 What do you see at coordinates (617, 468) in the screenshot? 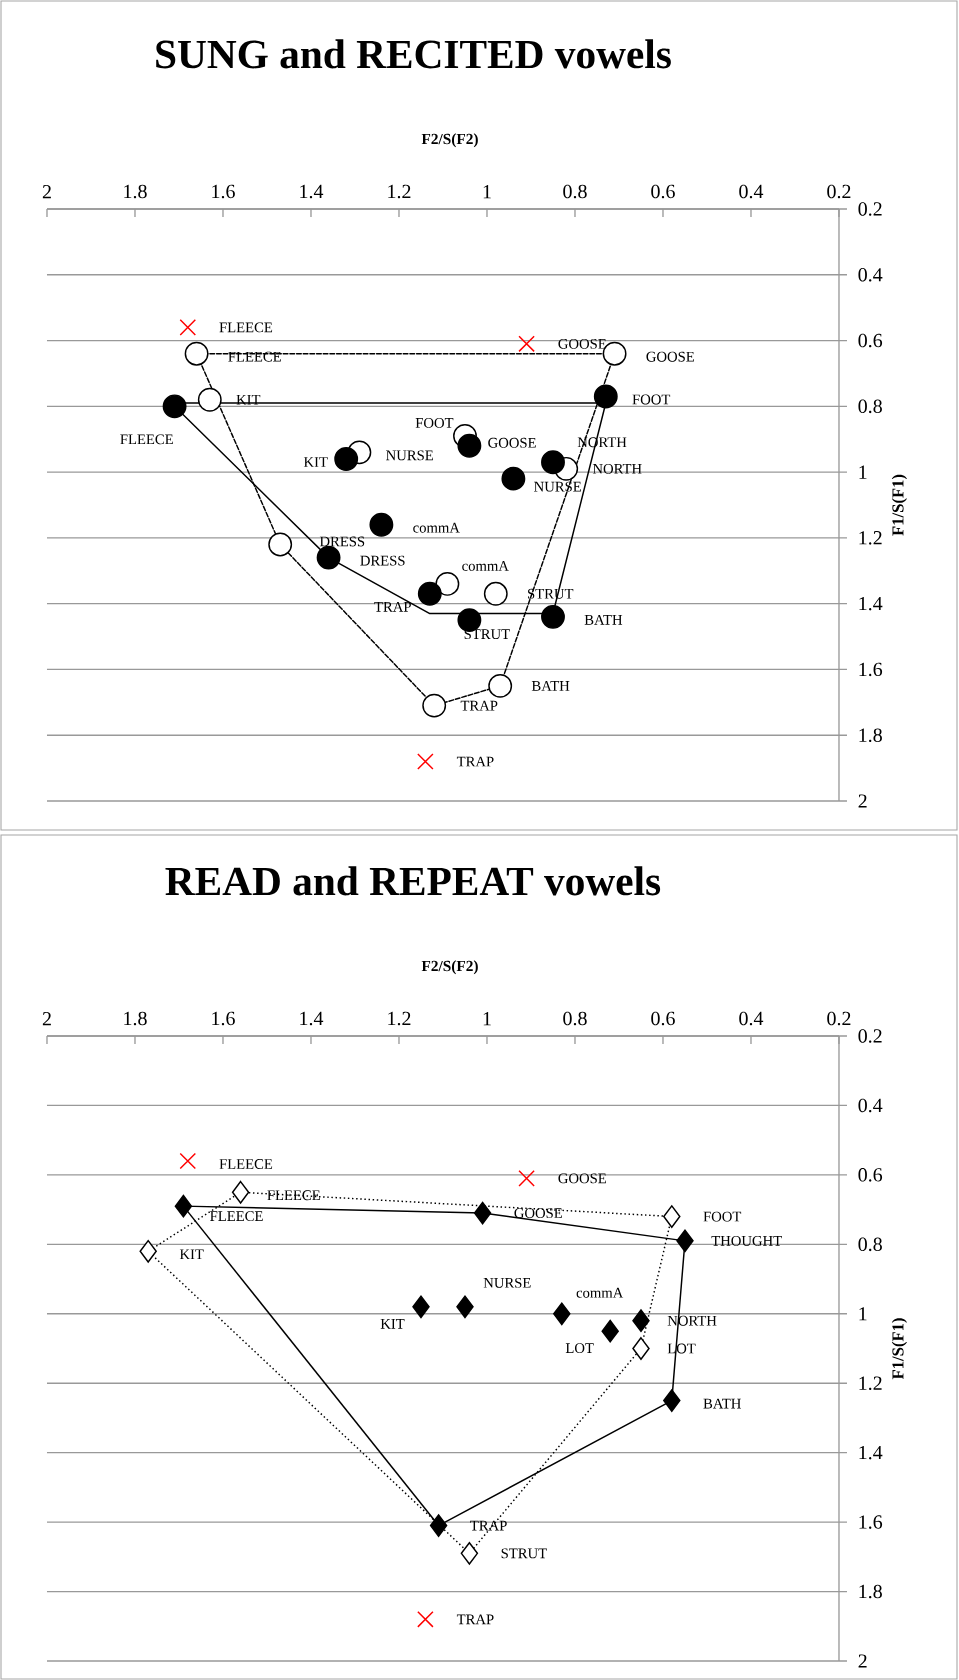
I see `annotation: NORTH` at bounding box center [617, 468].